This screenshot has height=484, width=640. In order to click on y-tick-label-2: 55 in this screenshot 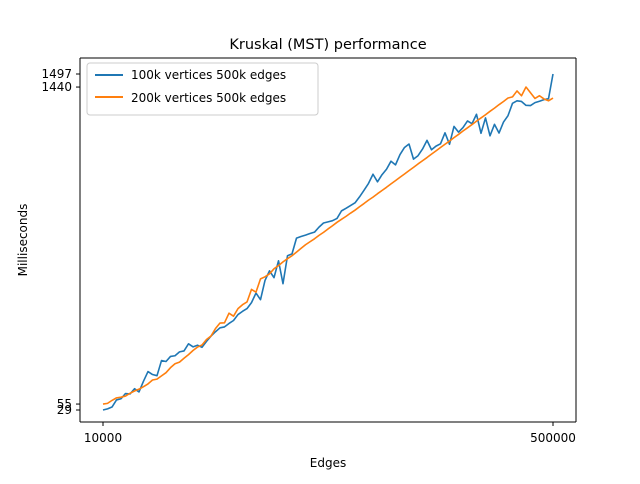, I will do `click(64, 404)`.